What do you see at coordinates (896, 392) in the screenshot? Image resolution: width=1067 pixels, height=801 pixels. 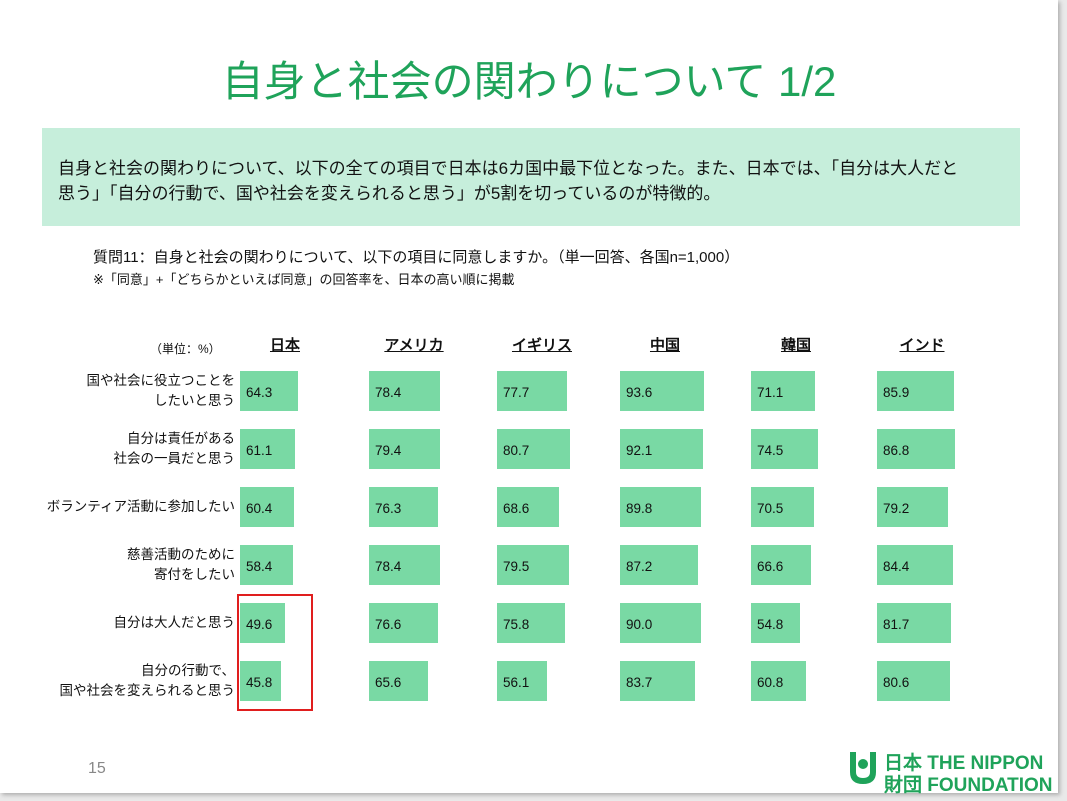 I see `value-label: 85.9` at bounding box center [896, 392].